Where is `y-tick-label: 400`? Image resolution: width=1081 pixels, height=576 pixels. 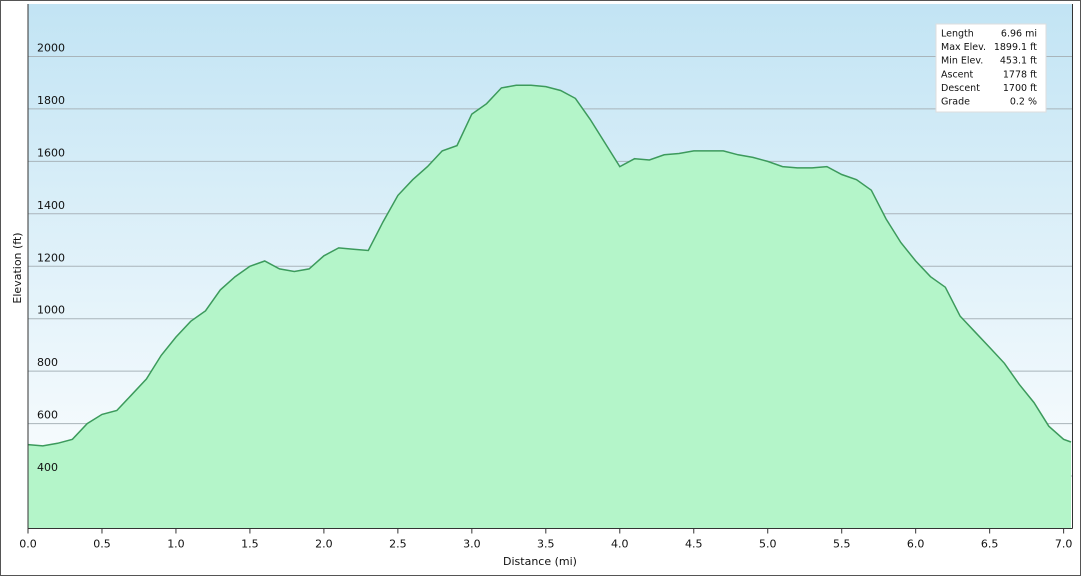 y-tick-label: 400 is located at coordinates (47, 467).